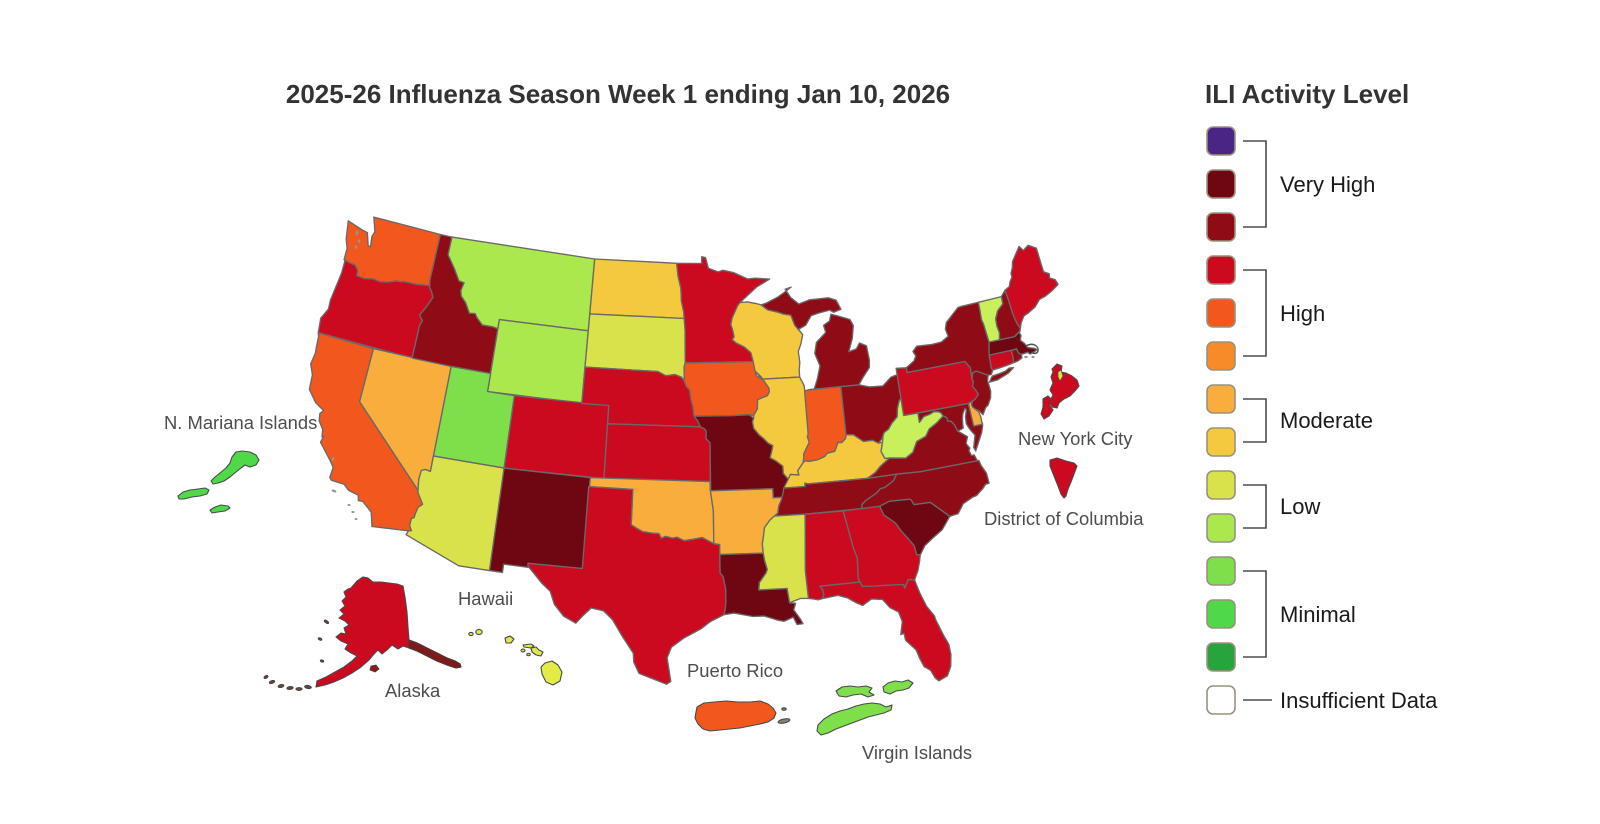  Describe the element at coordinates (413, 690) in the screenshot. I see `svg-text: Alaska` at that location.